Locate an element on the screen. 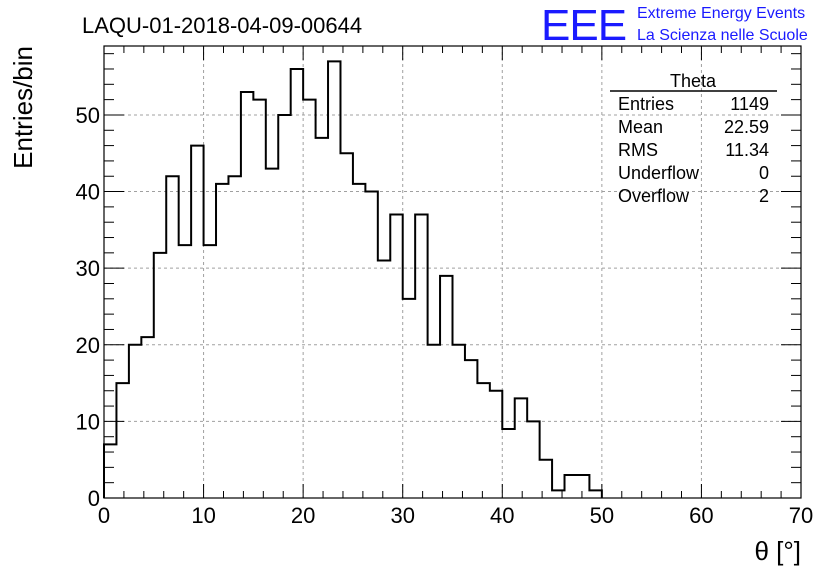  y-tick-label: 20 is located at coordinates (88, 345).